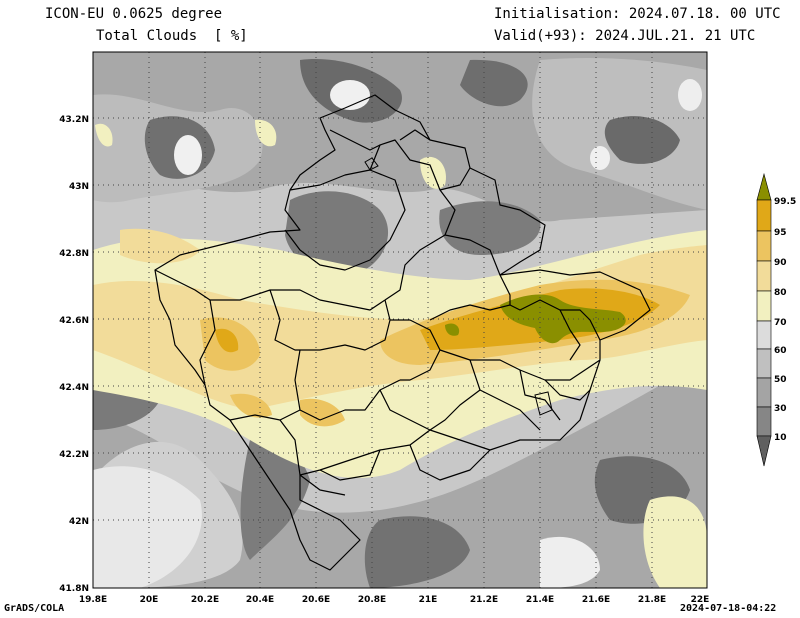 This screenshot has height=618, width=800. What do you see at coordinates (625, 36) in the screenshot?
I see `valid-time: Valid(+93): 2024.JUL.21. 21 UTC` at bounding box center [625, 36].